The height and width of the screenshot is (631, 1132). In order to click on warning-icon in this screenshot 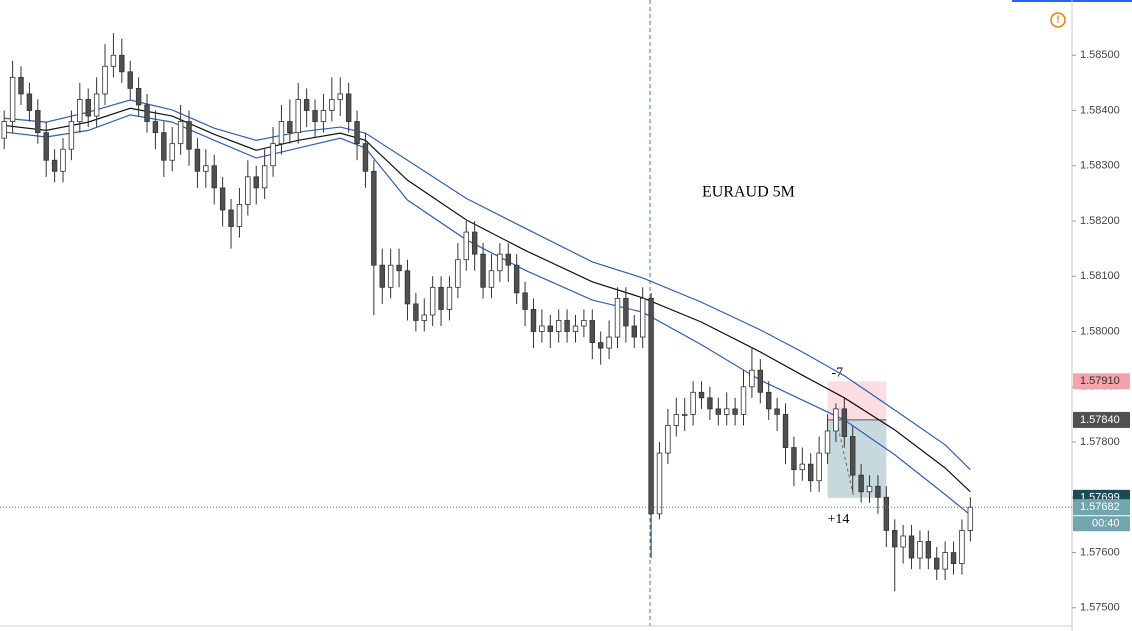, I will do `click(1058, 20)`.